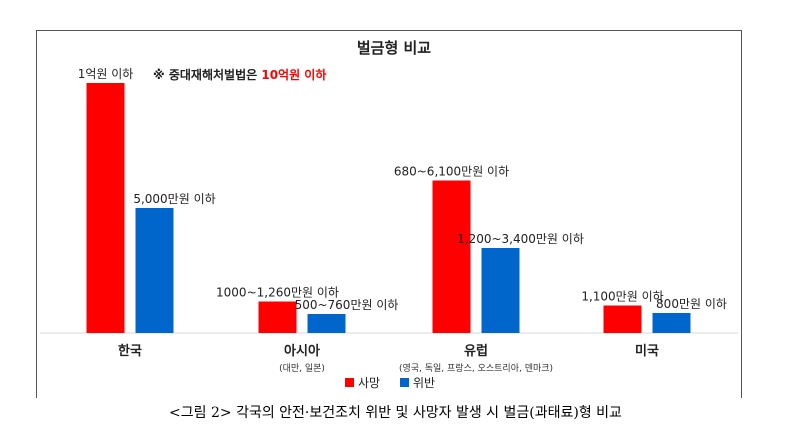 The image size is (791, 442). I want to click on annotation-note: ※ 중대재해처벌법은 10억원 이하, so click(239, 74).